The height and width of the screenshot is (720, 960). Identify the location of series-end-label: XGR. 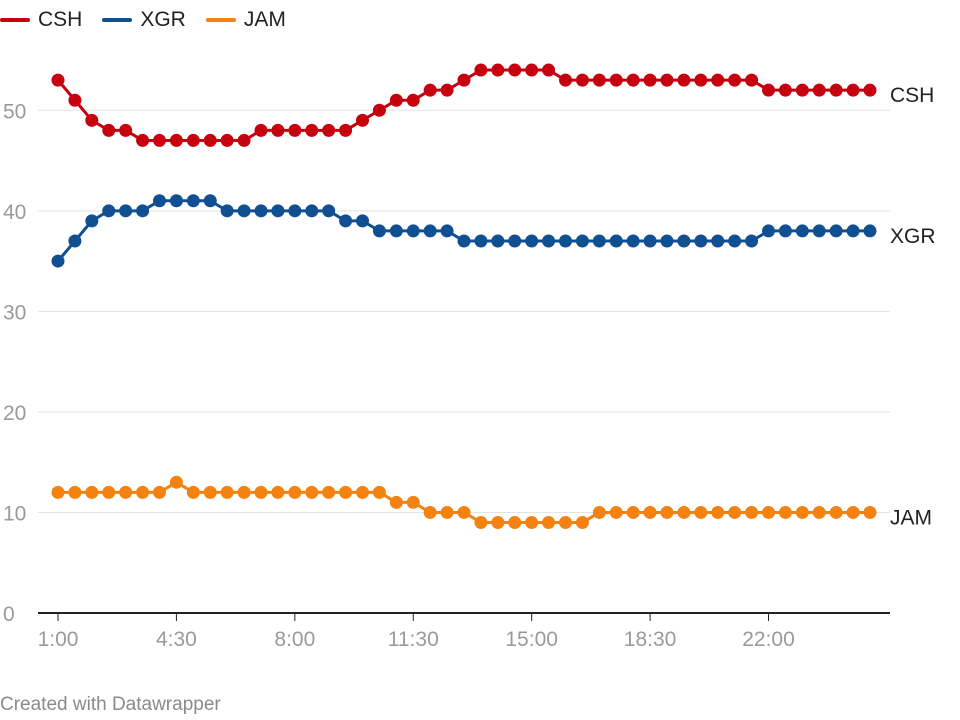
(913, 236).